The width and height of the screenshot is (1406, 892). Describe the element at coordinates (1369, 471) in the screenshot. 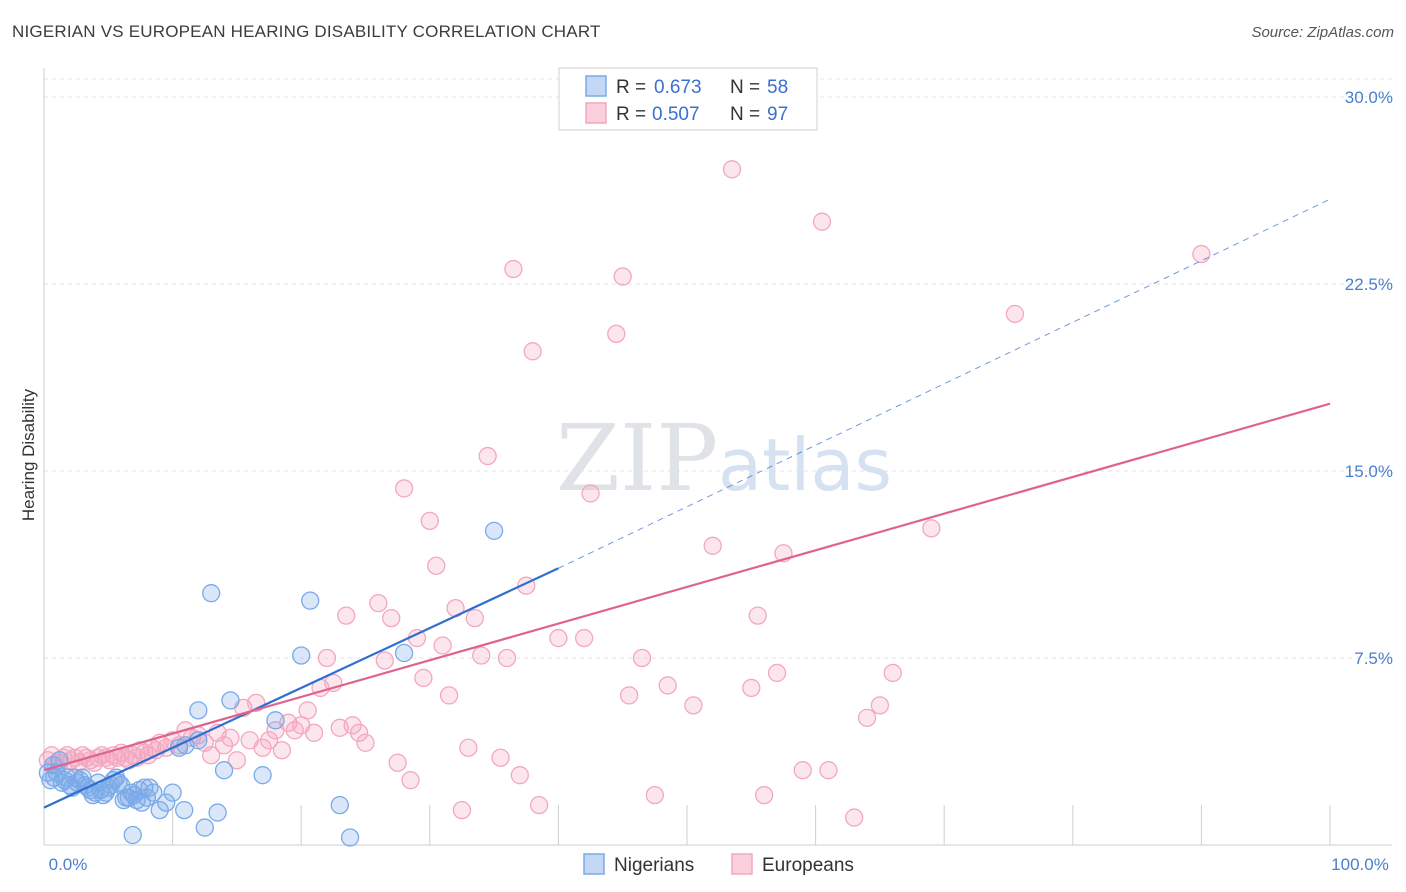

I see `y-tick-label: 15.0%` at that location.